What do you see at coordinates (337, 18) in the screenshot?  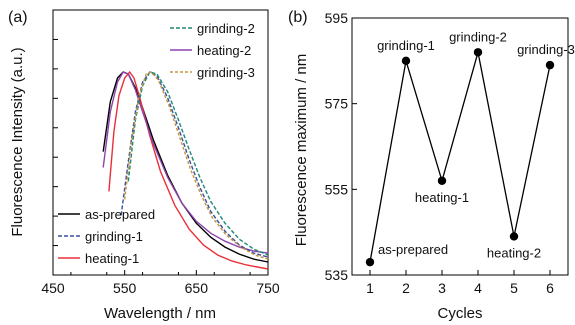 I see `panel-b-y-tick-label: 595` at bounding box center [337, 18].